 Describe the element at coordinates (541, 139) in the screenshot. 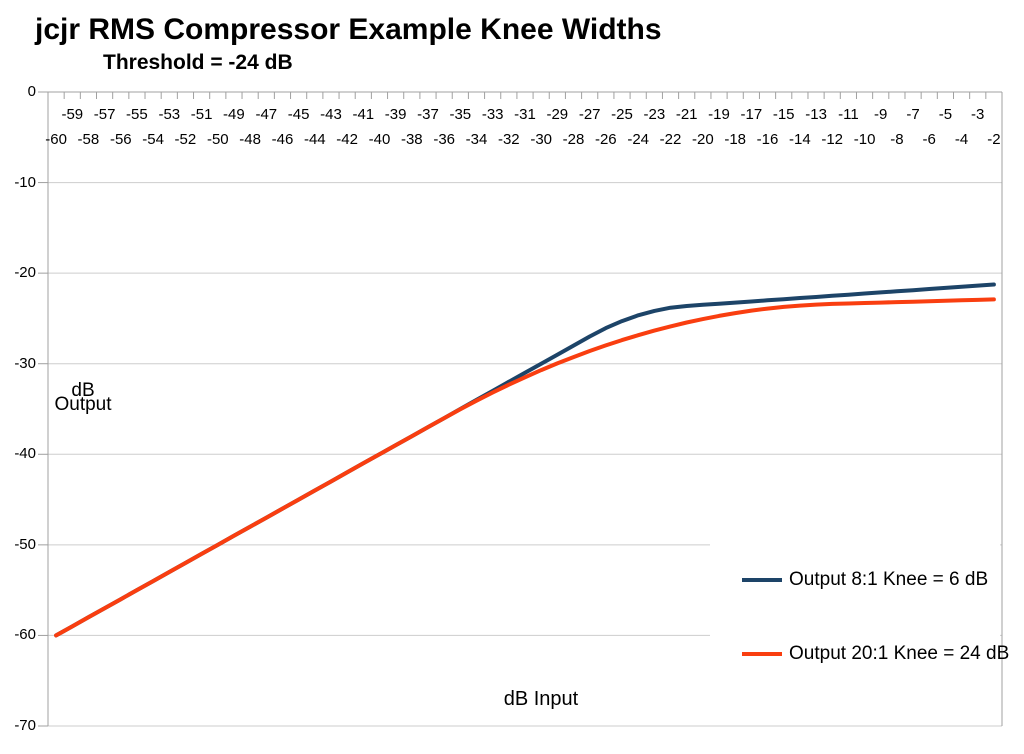

I see `x-tick-label: -30` at that location.